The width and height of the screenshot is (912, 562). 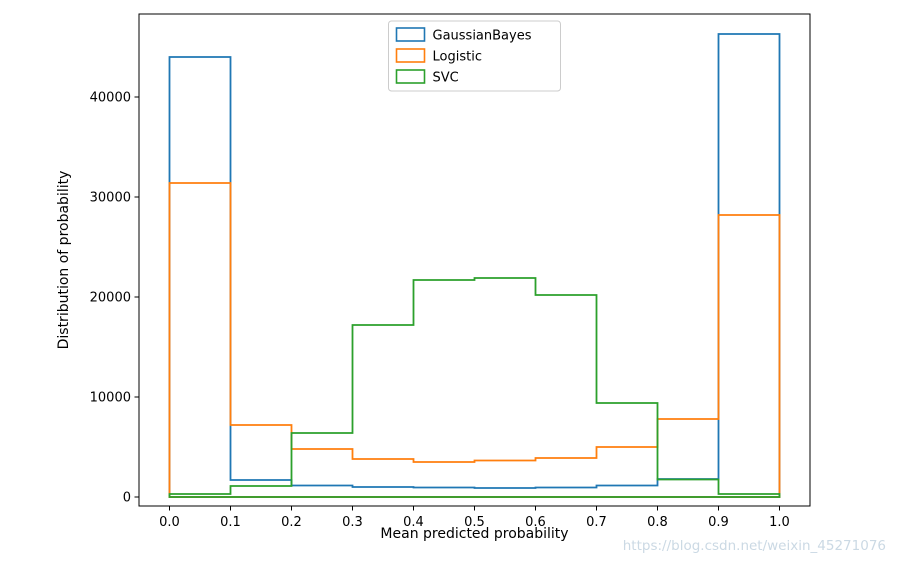 What do you see at coordinates (291, 522) in the screenshot?
I see `x-tick-label: 0.2` at bounding box center [291, 522].